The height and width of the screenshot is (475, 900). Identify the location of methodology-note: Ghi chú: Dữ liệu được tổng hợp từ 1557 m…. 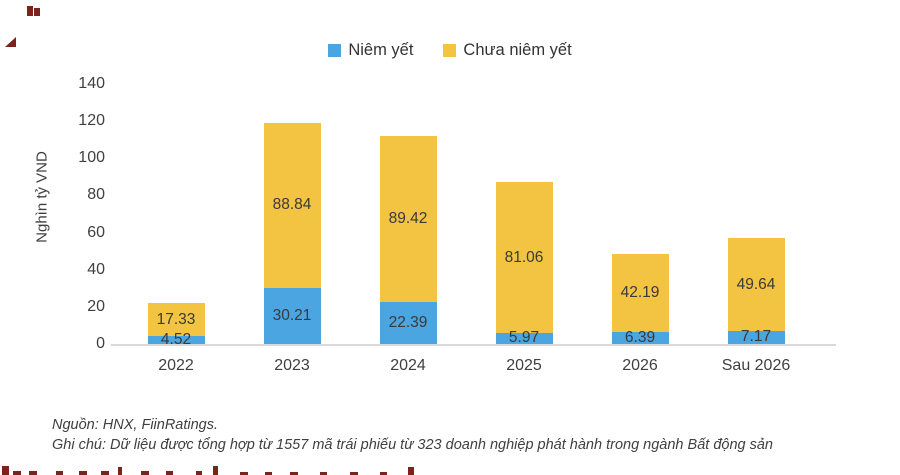
(412, 445).